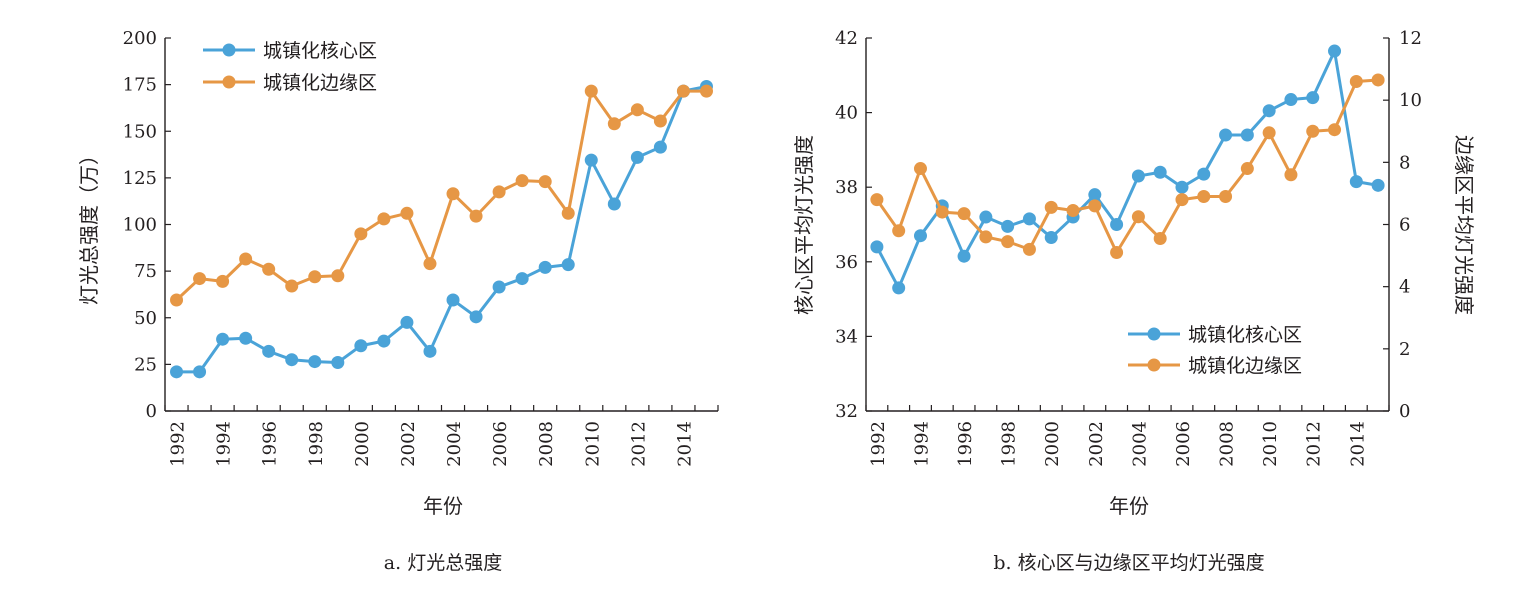 The height and width of the screenshot is (594, 1533). I want to click on y-tick-label: 34, so click(846, 336).